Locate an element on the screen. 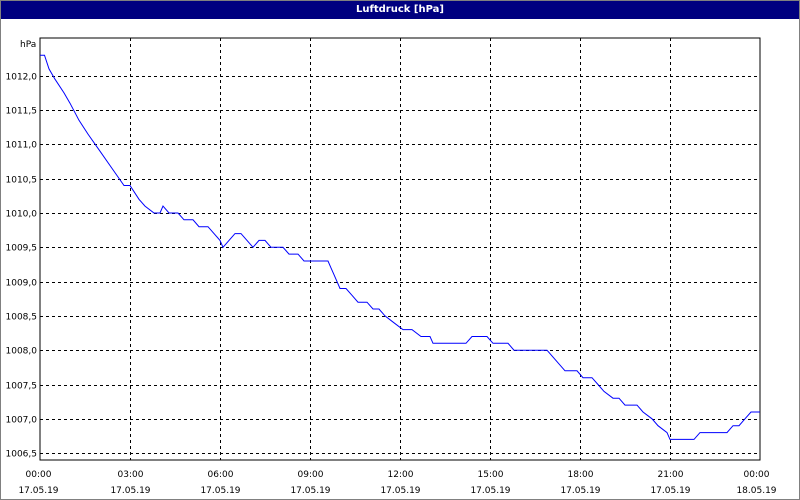  x-tick-time: 03:00 is located at coordinates (131, 475).